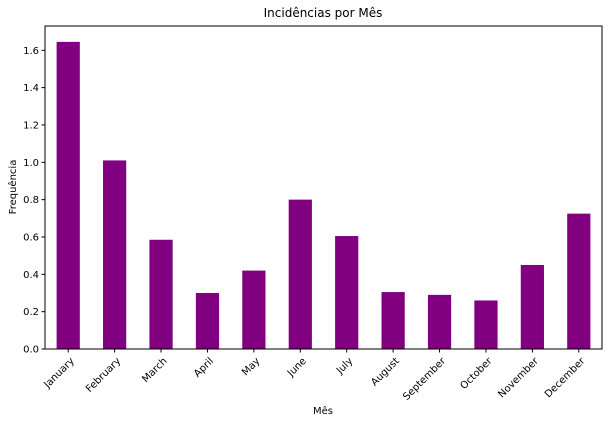 The image size is (609, 423). I want to click on bar-february, so click(115, 254).